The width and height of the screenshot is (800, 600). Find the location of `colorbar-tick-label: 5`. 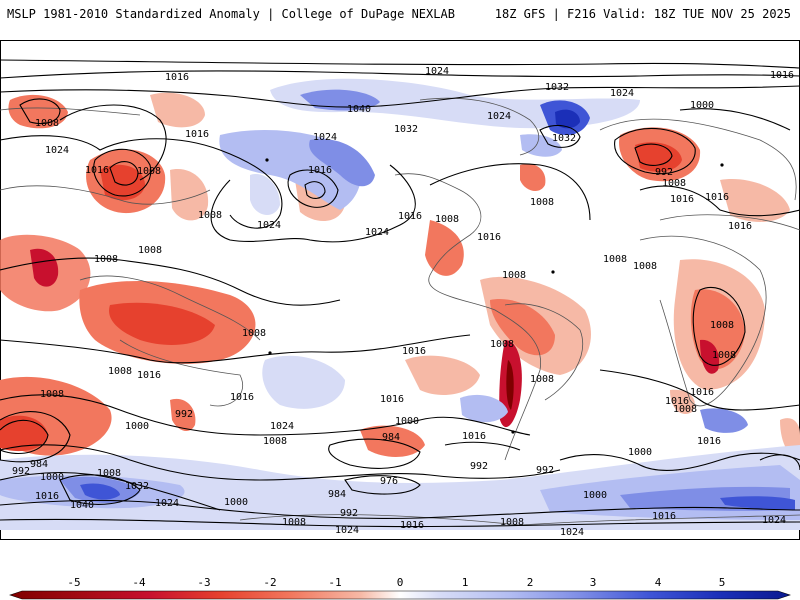

colorbar-tick-label: 5 is located at coordinates (722, 582).